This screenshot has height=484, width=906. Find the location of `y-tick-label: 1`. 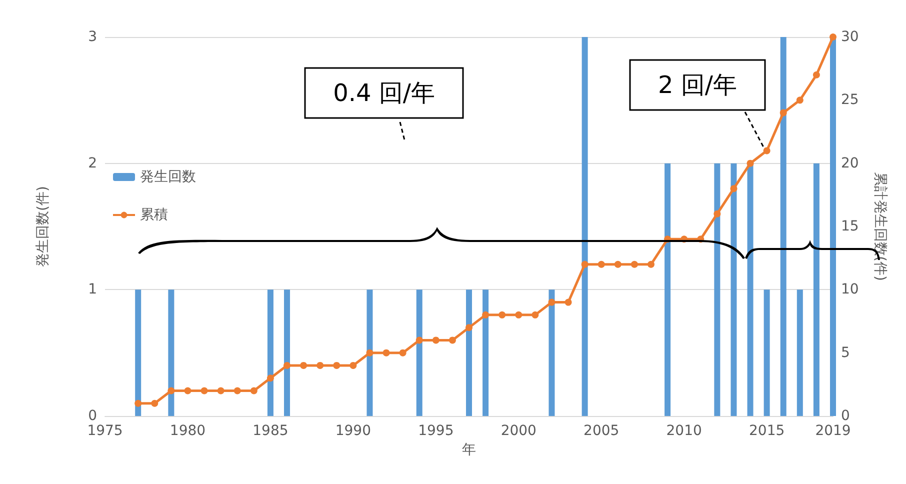

y-tick-label: 1 is located at coordinates (92, 290).